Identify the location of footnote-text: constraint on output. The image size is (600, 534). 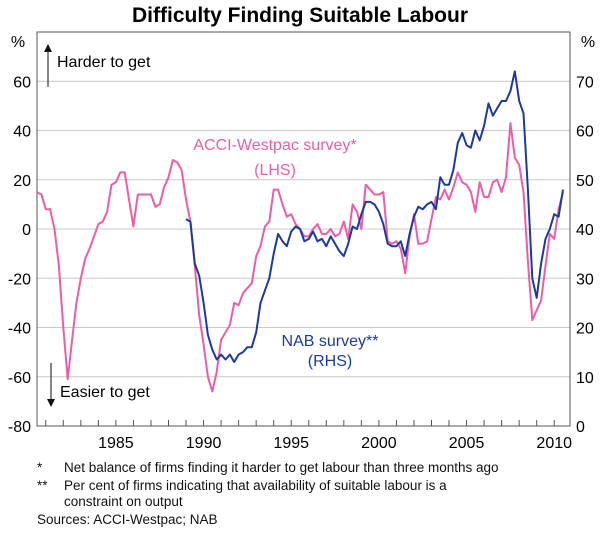
(123, 501).